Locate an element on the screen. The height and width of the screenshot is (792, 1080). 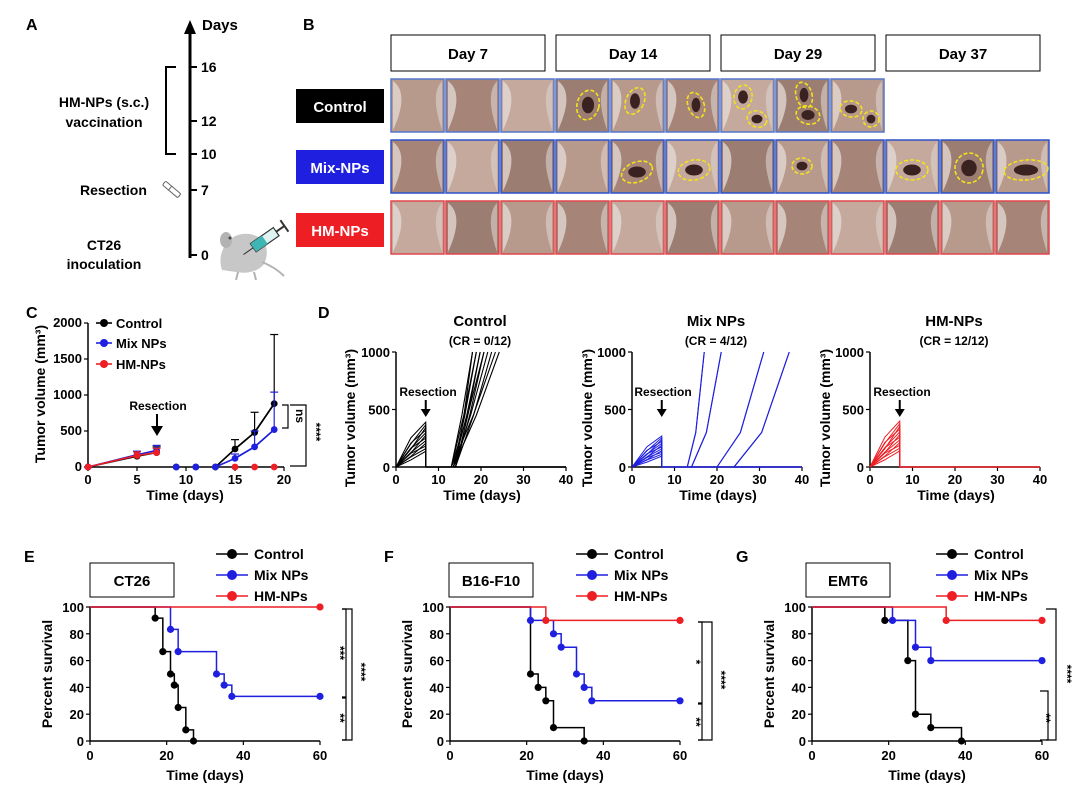
panel-c-ytick: 1000 is located at coordinates (67, 394).